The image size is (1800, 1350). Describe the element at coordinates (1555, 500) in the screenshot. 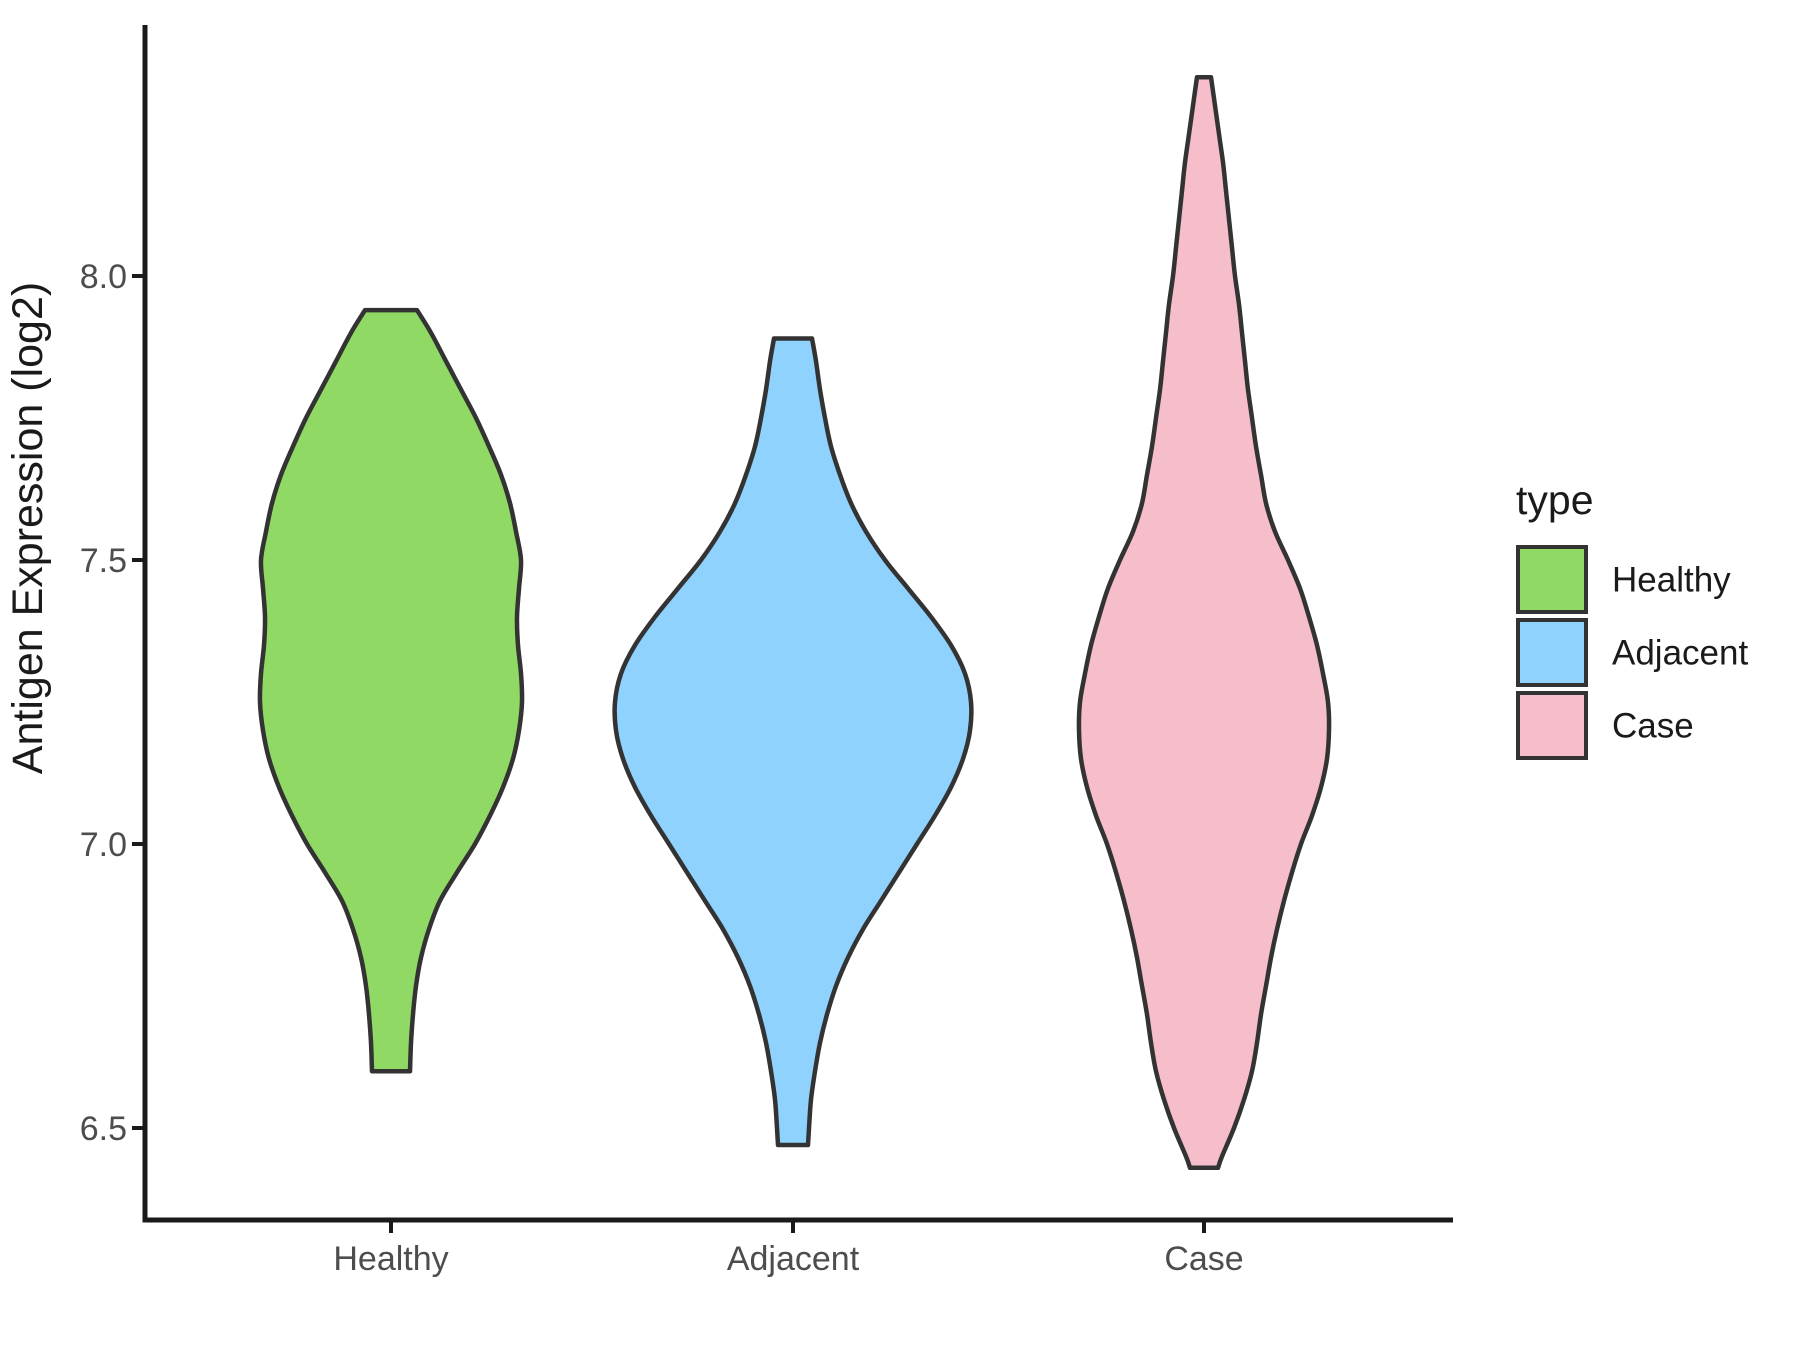

I see `legend-title: type` at that location.